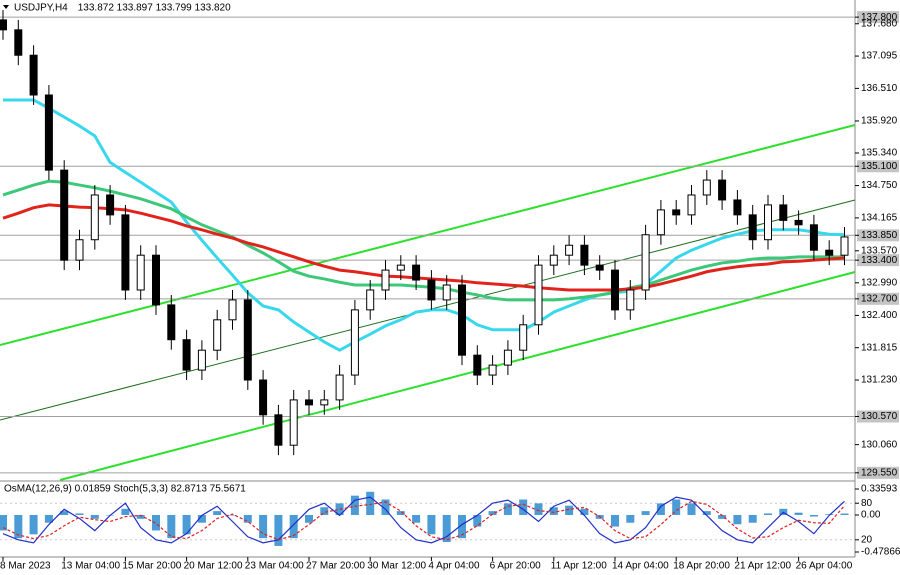 The image size is (900, 575). Describe the element at coordinates (879, 380) in the screenshot. I see `y-tick-label: 131.230` at that location.